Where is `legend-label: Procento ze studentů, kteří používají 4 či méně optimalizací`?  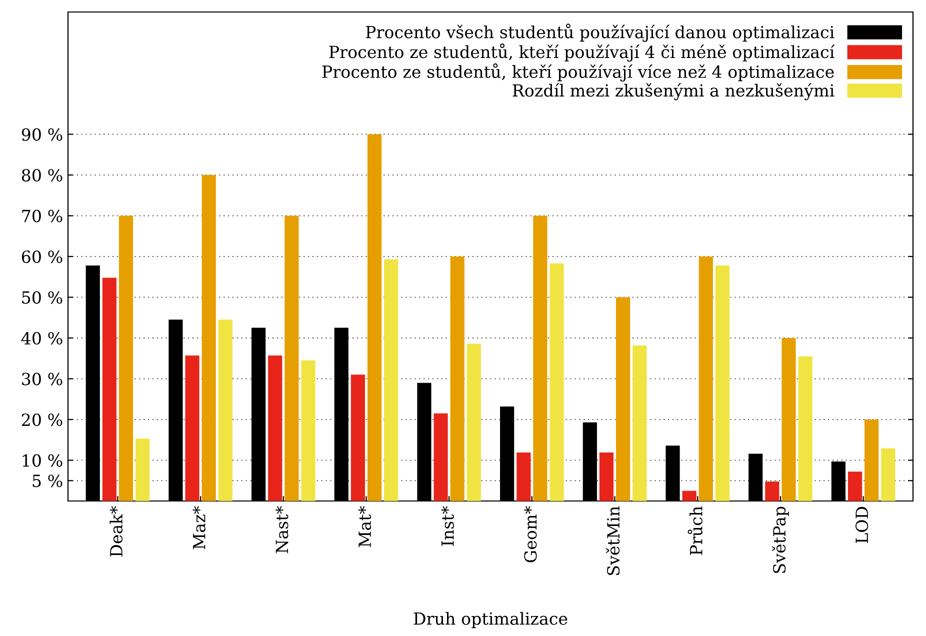 legend-label: Procento ze studentů, kteří používají 4 či méně optimalizací is located at coordinates (582, 53).